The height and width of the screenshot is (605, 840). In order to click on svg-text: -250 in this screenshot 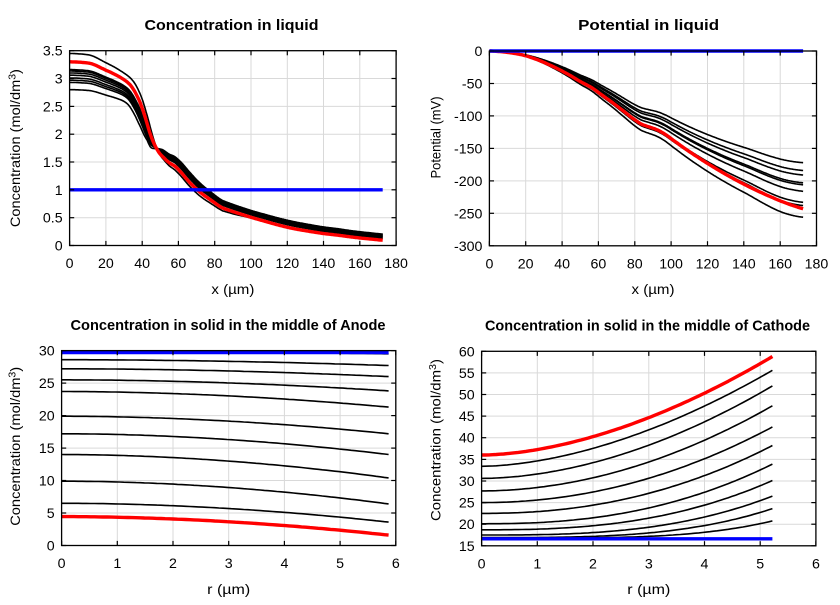, I will do `click(468, 214)`.